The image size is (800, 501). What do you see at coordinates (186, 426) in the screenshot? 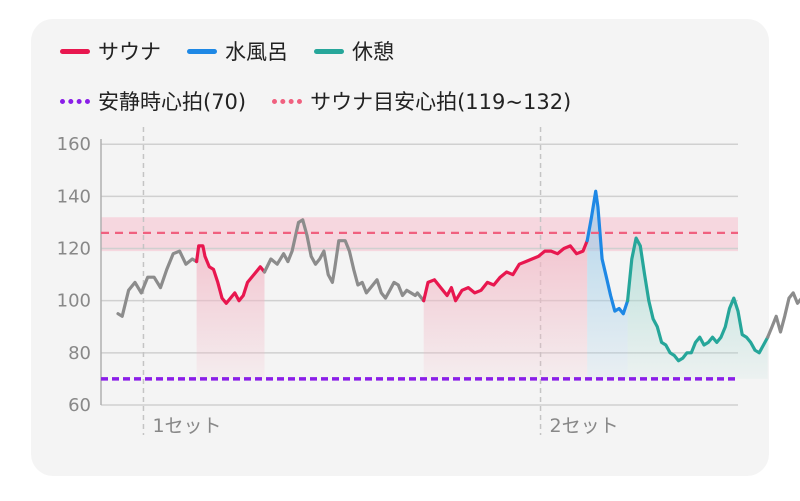
I see `set-label: 1セット` at bounding box center [186, 426].